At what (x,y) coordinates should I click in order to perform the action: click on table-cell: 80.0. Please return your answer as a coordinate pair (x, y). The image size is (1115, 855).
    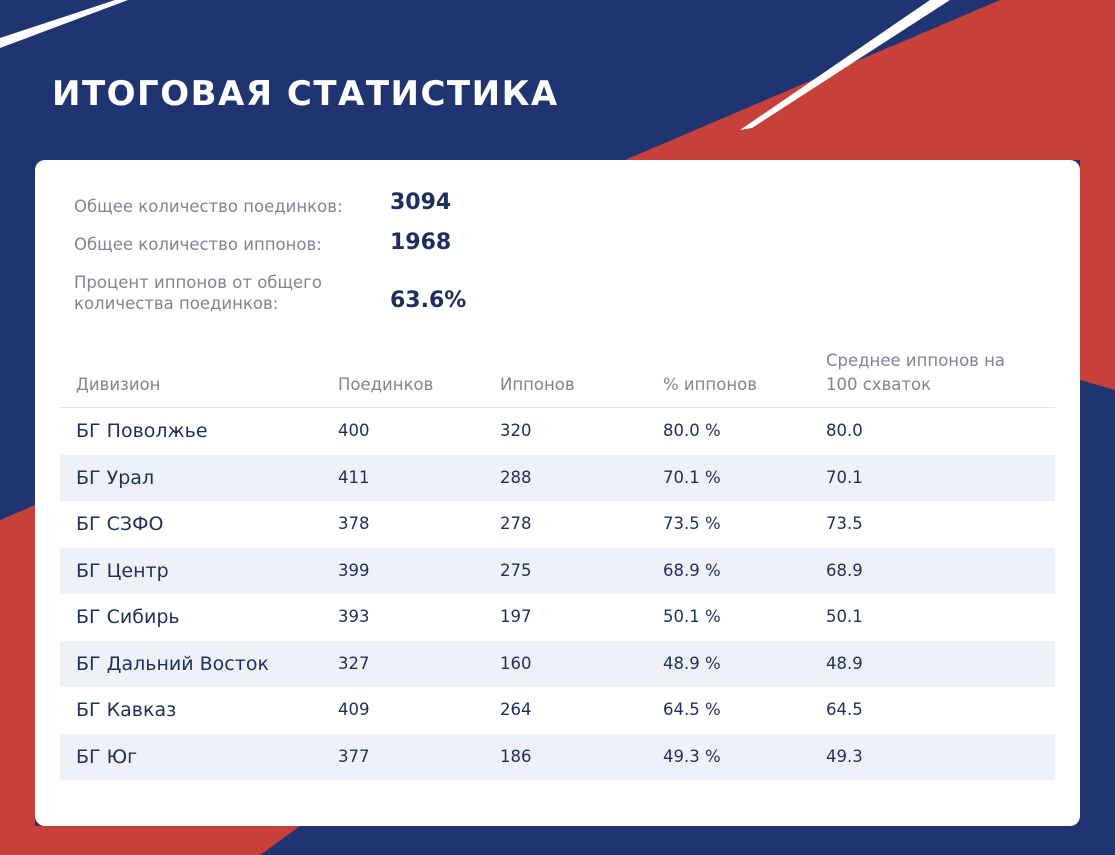
    Looking at the image, I should click on (844, 430).